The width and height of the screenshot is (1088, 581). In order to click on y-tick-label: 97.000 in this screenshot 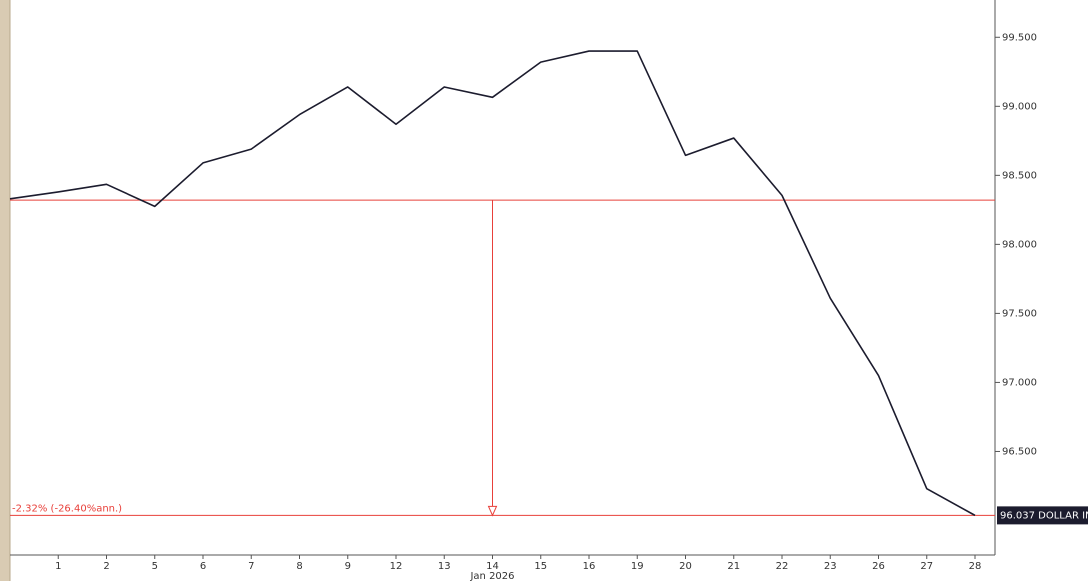, I will do `click(1019, 382)`.